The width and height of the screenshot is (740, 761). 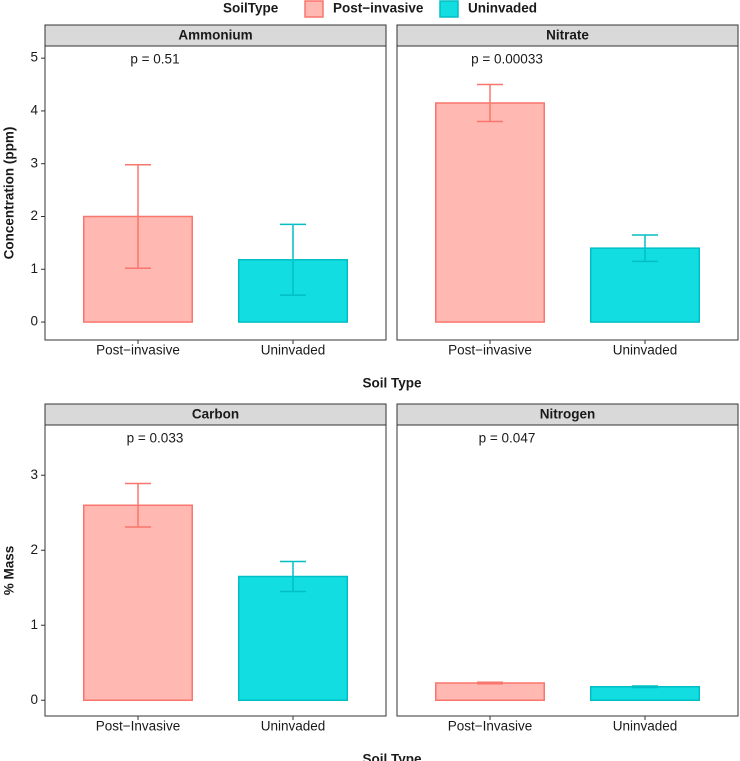 What do you see at coordinates (215, 414) in the screenshot?
I see `panel-title: Carbon` at bounding box center [215, 414].